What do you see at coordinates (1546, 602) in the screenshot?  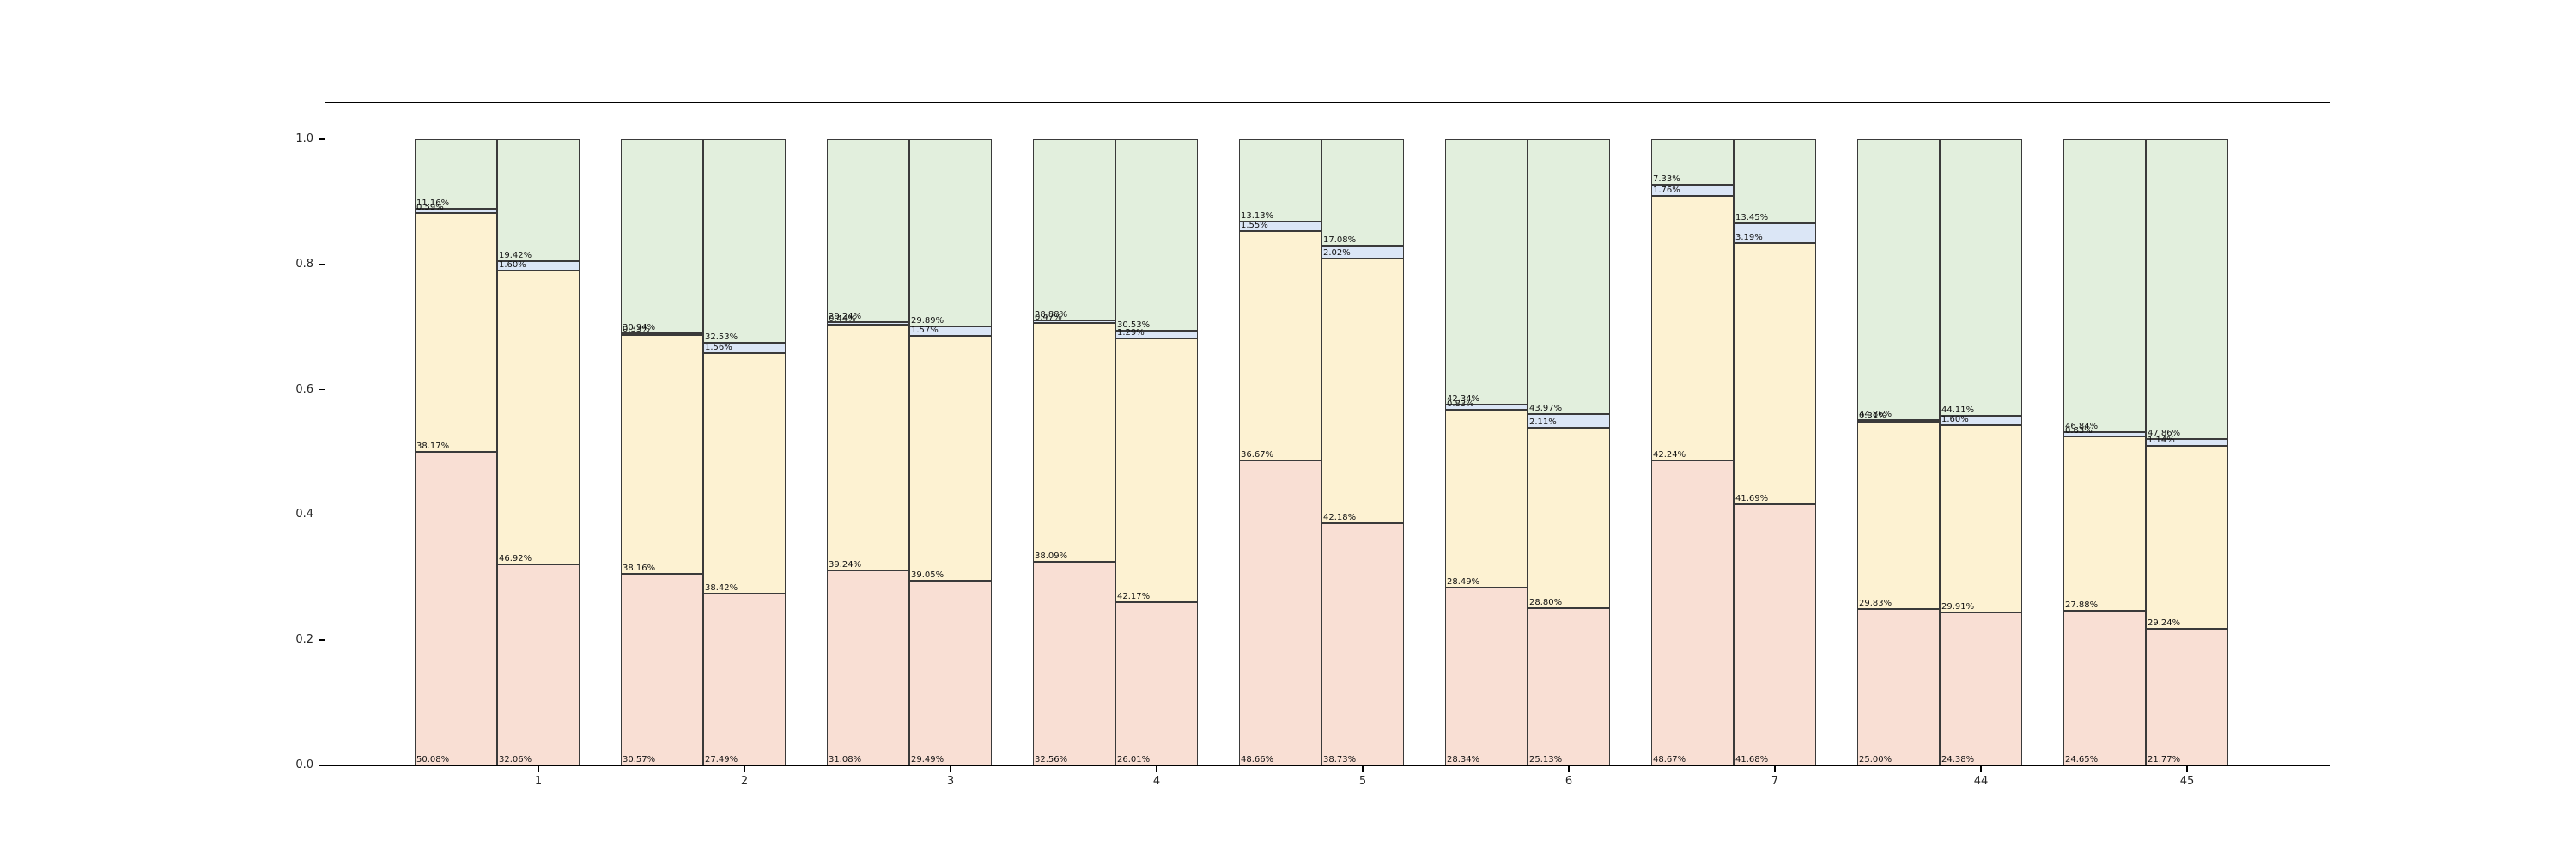 I see `bar-segment-label: 28.80%` at bounding box center [1546, 602].